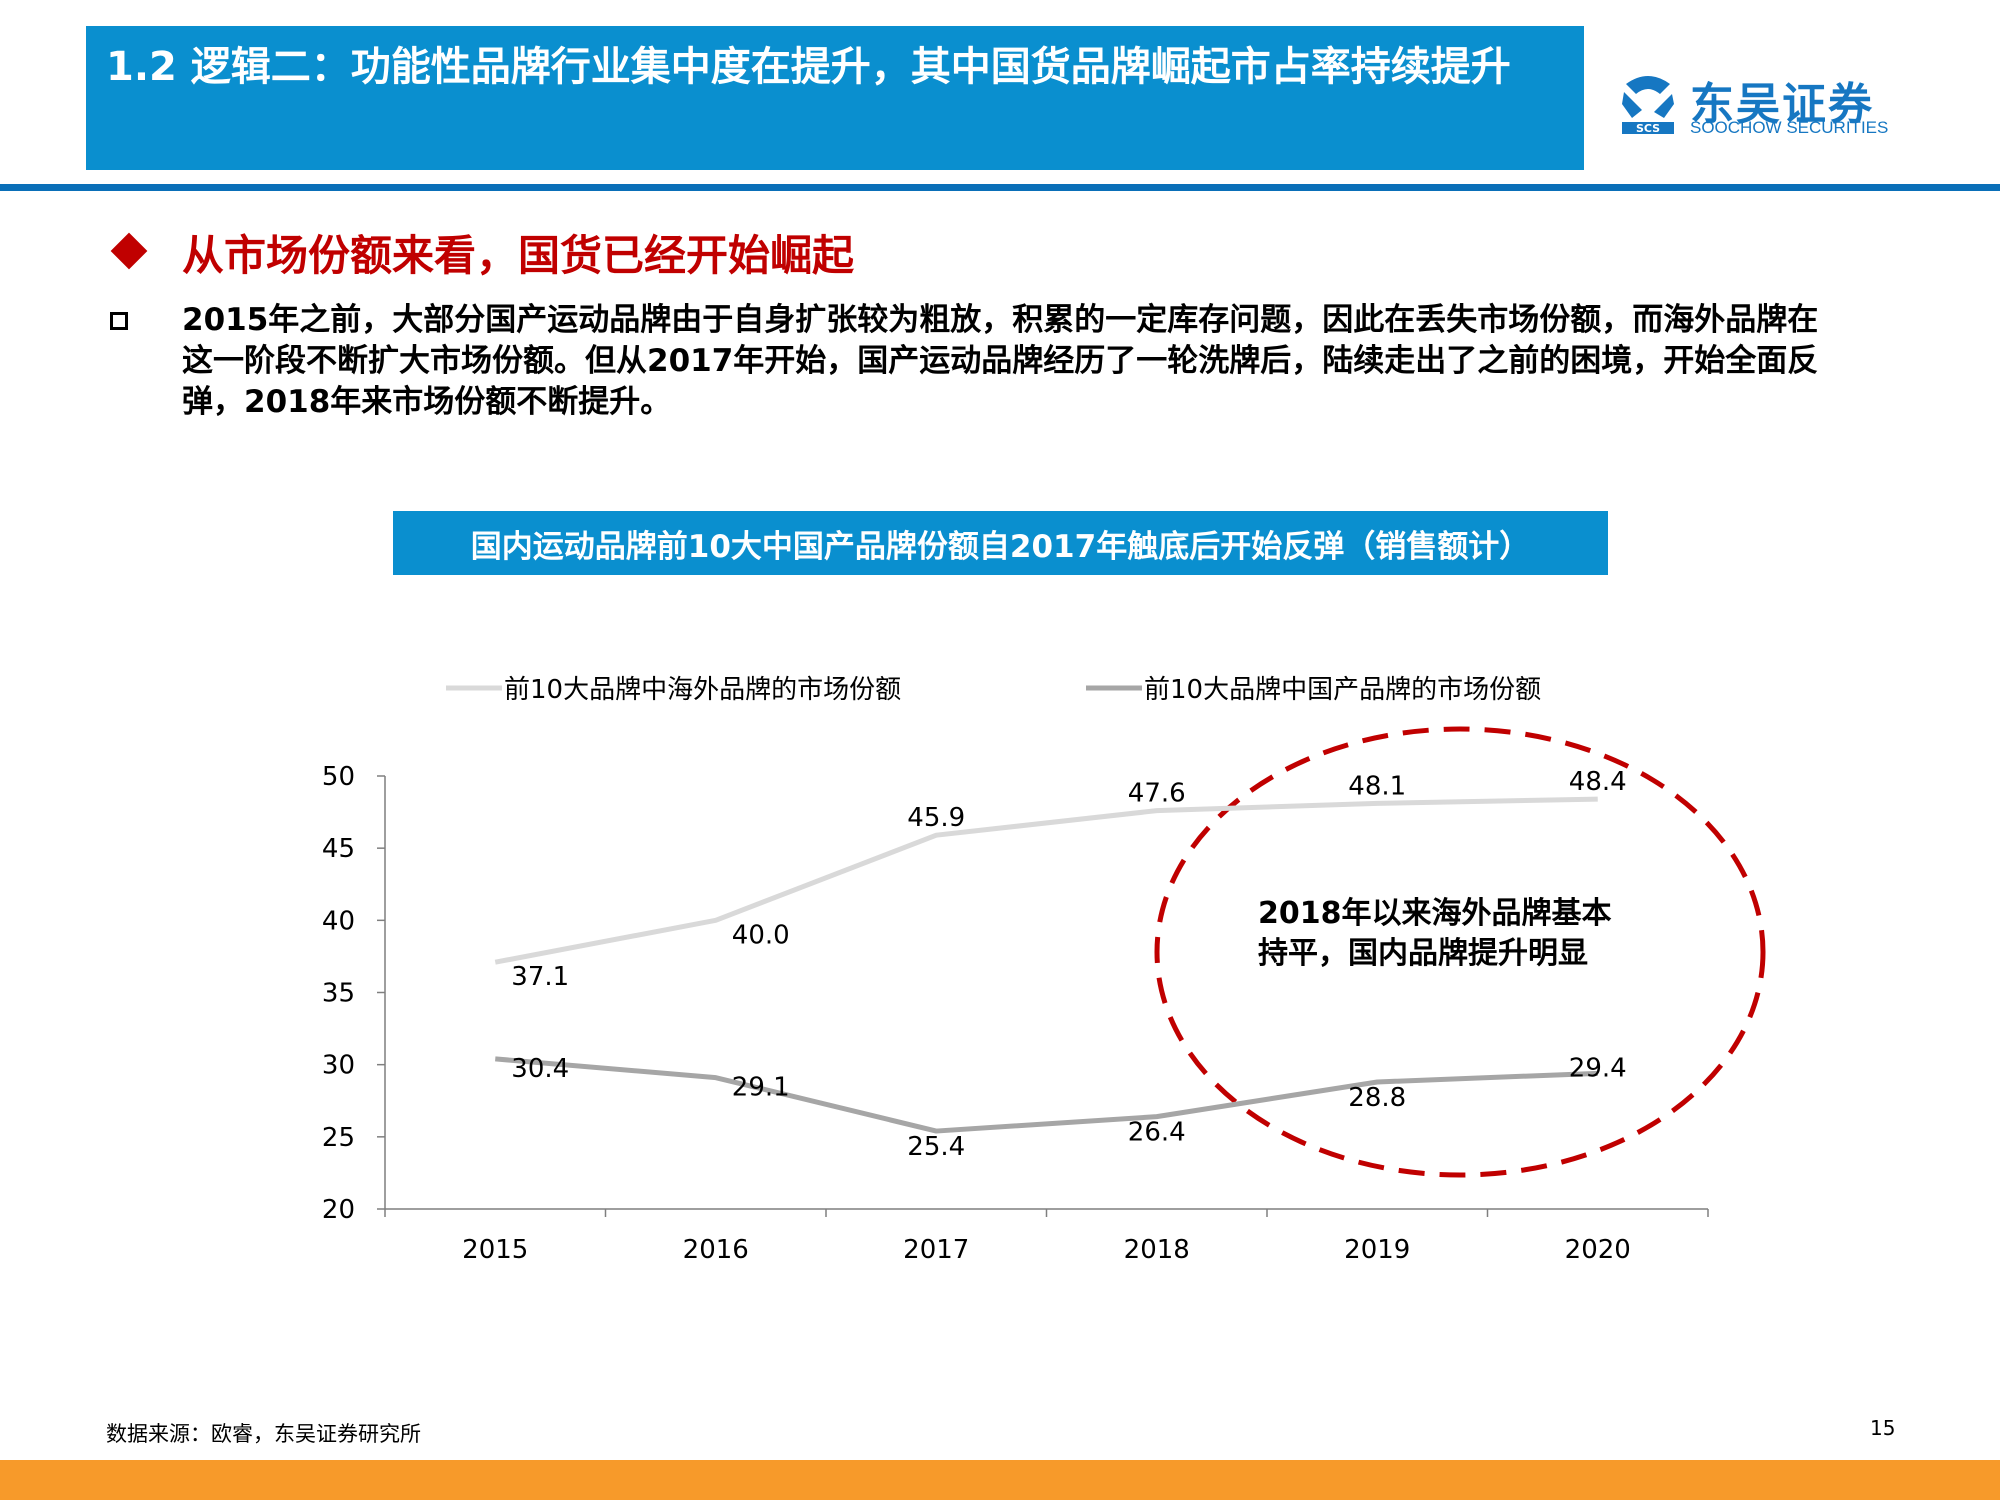 The width and height of the screenshot is (2000, 1500). Describe the element at coordinates (1157, 1250) in the screenshot. I see `x-tick-label: 2018` at that location.